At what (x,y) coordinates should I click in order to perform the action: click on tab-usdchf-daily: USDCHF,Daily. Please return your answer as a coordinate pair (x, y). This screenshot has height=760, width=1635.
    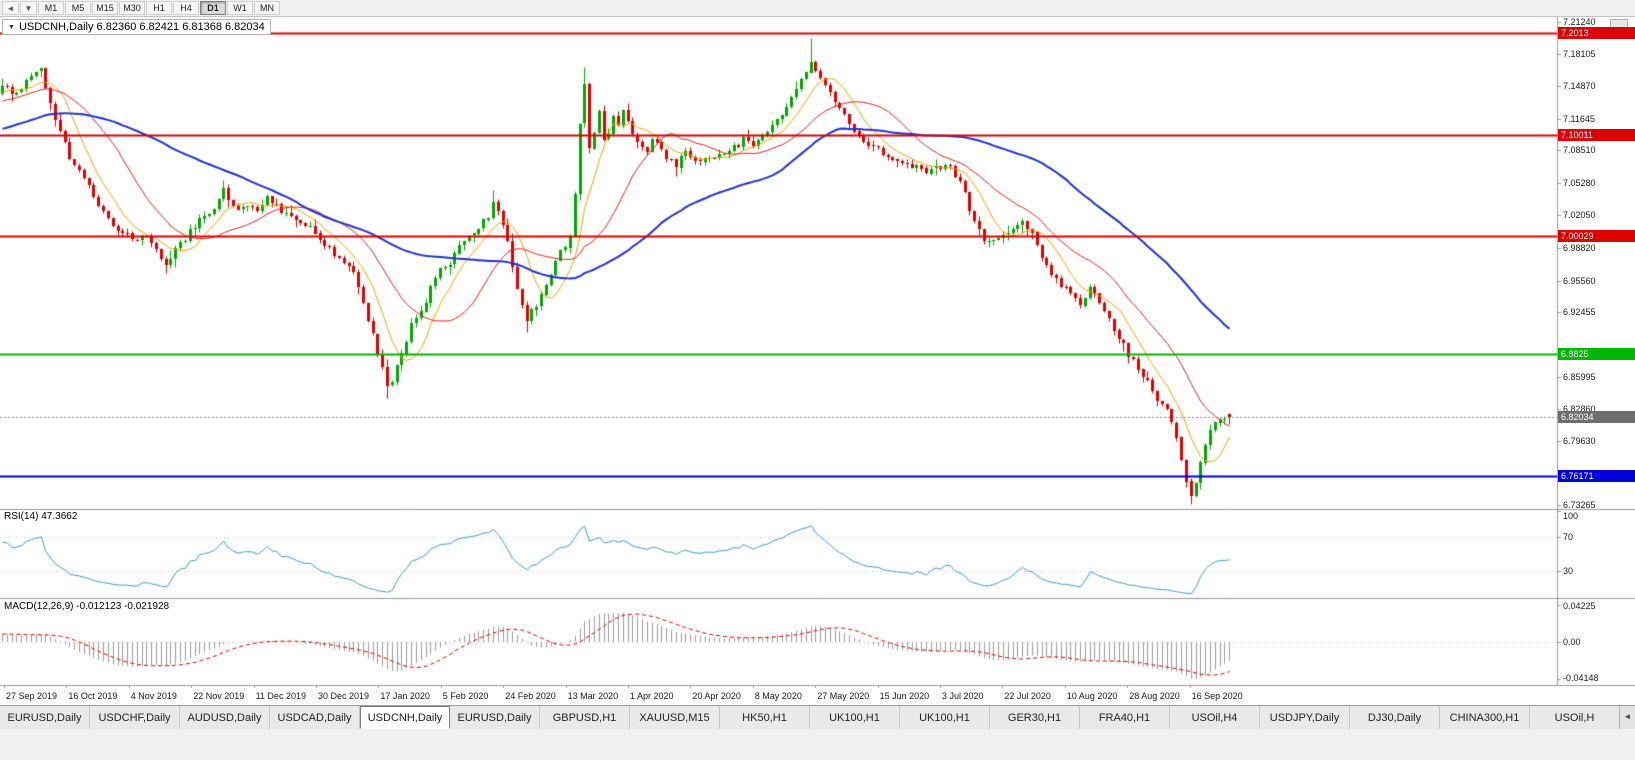
    Looking at the image, I should click on (135, 717).